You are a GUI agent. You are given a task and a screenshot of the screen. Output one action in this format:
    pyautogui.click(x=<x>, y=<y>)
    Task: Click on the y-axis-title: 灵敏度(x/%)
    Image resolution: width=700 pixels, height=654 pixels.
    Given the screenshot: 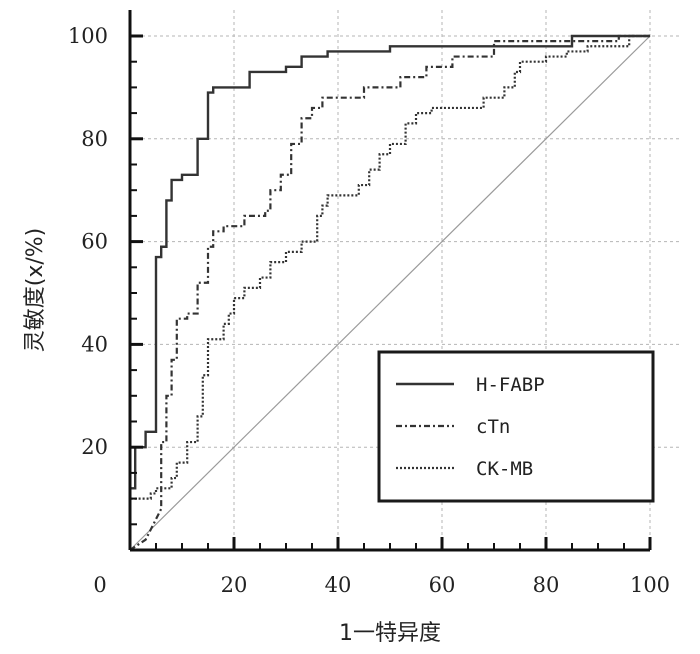 What is the action you would take?
    pyautogui.click(x=35, y=290)
    